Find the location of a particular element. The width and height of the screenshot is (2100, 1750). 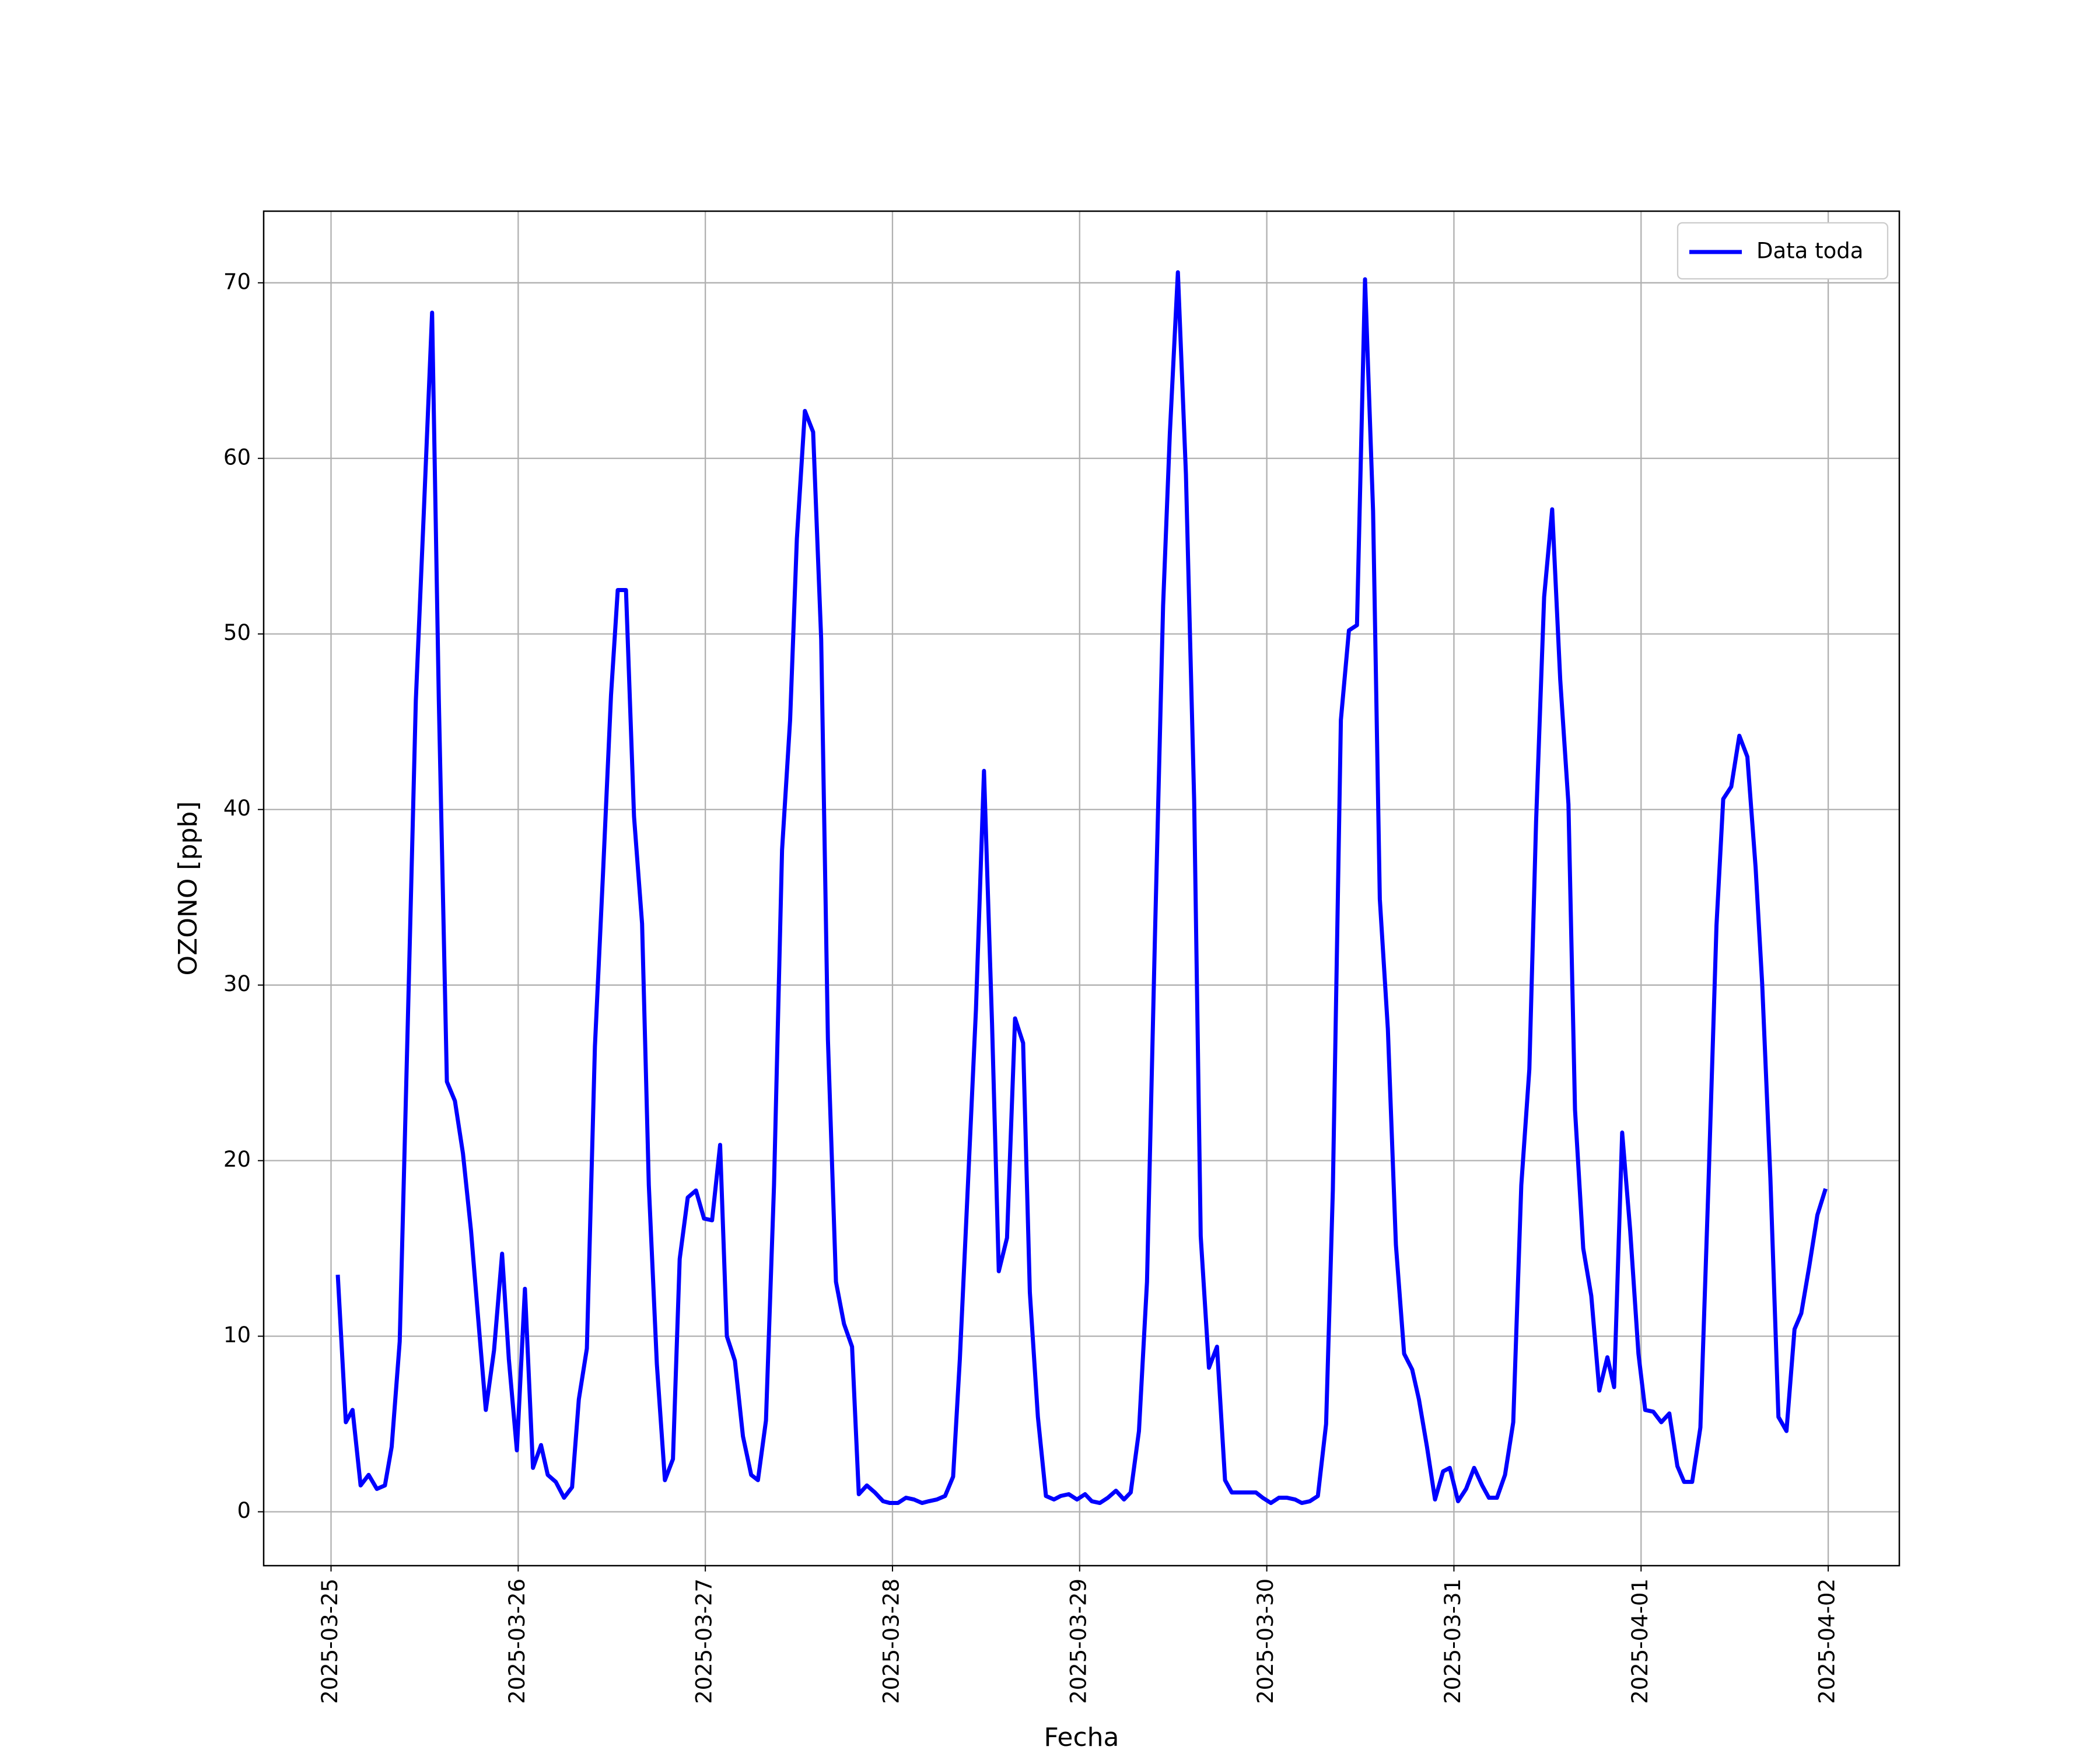

y-tick-label: 70 is located at coordinates (237, 281).